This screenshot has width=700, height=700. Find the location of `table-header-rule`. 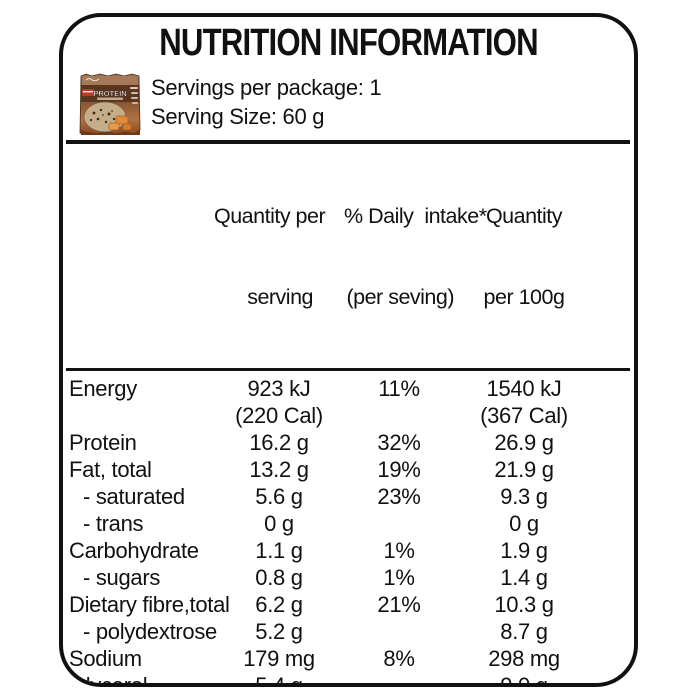

table-header-rule is located at coordinates (348, 369).